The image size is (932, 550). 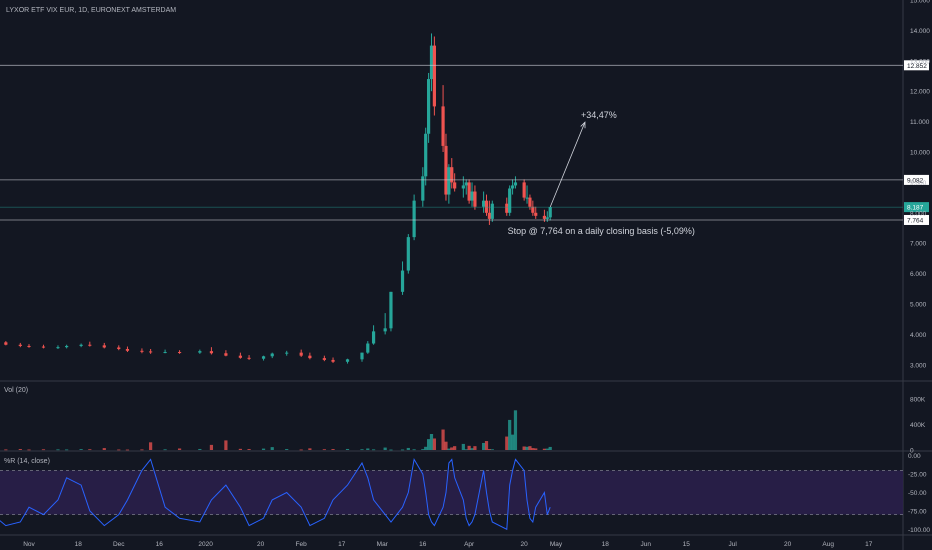 I want to click on x-tick-label: May, so click(x=556, y=544).